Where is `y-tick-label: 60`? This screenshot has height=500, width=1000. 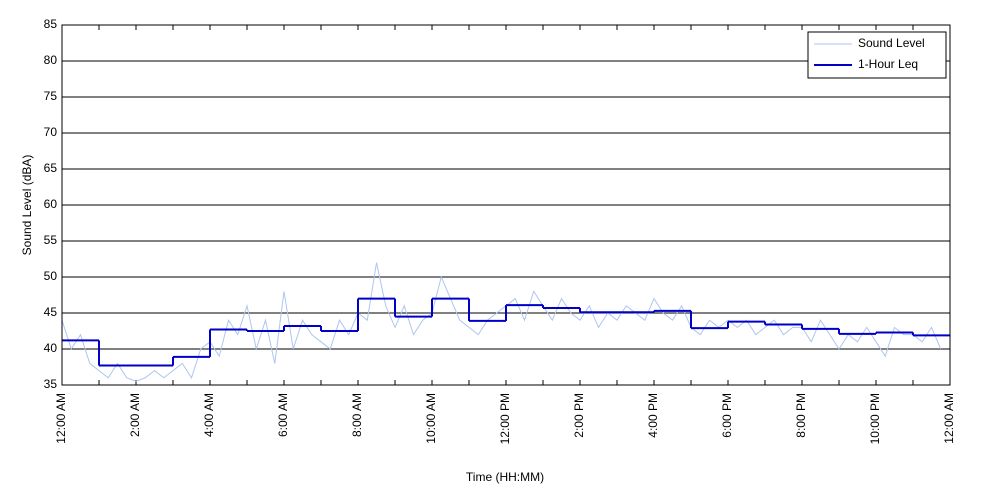
y-tick-label: 60 is located at coordinates (51, 204).